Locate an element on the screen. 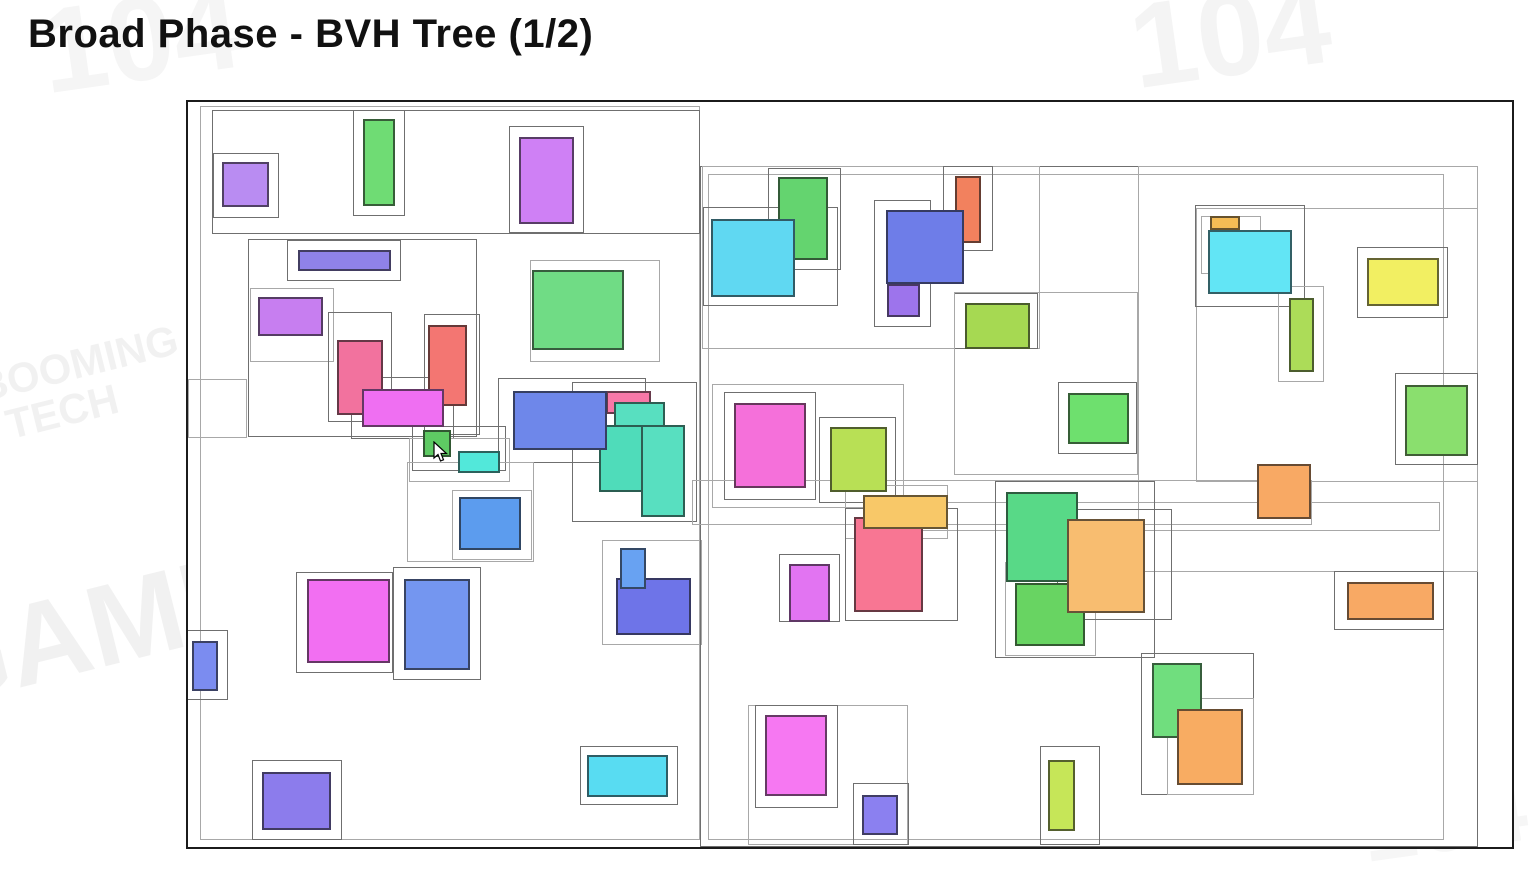 This screenshot has height=874, width=1539. background-watermark: 104 is located at coordinates (1230, 58).